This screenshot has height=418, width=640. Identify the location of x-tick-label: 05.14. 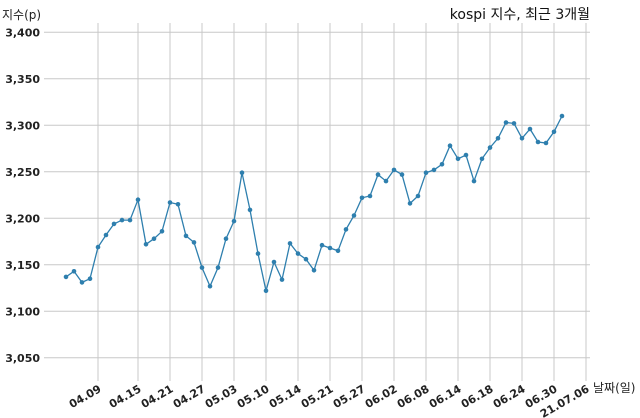
(285, 396).